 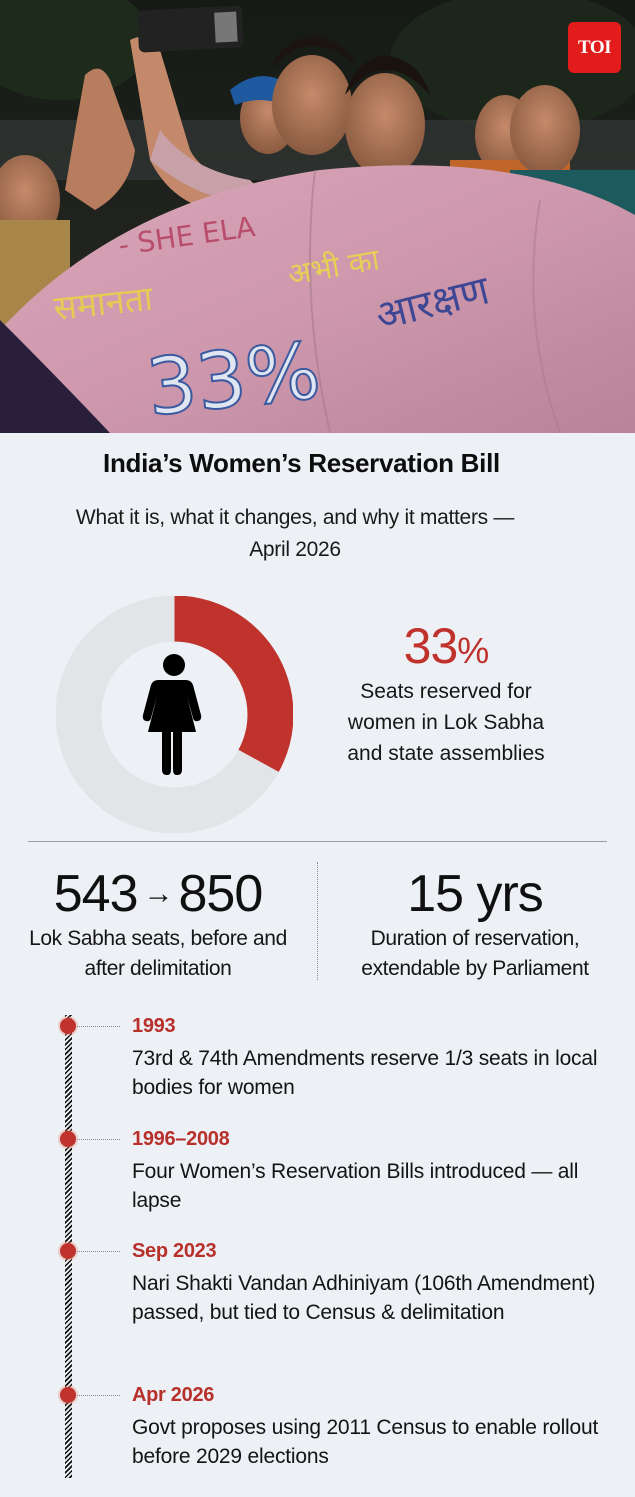 I want to click on timeline-date: 1996–2008, so click(x=181, y=1139).